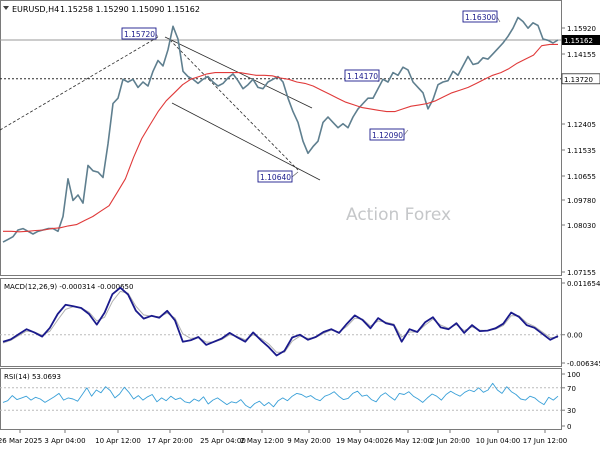  I want to click on price-annotation-label: 1.15720, so click(139, 34).